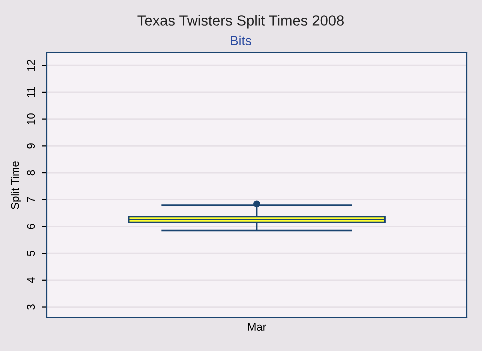  I want to click on y-axis-title: Split Time, so click(16, 186).